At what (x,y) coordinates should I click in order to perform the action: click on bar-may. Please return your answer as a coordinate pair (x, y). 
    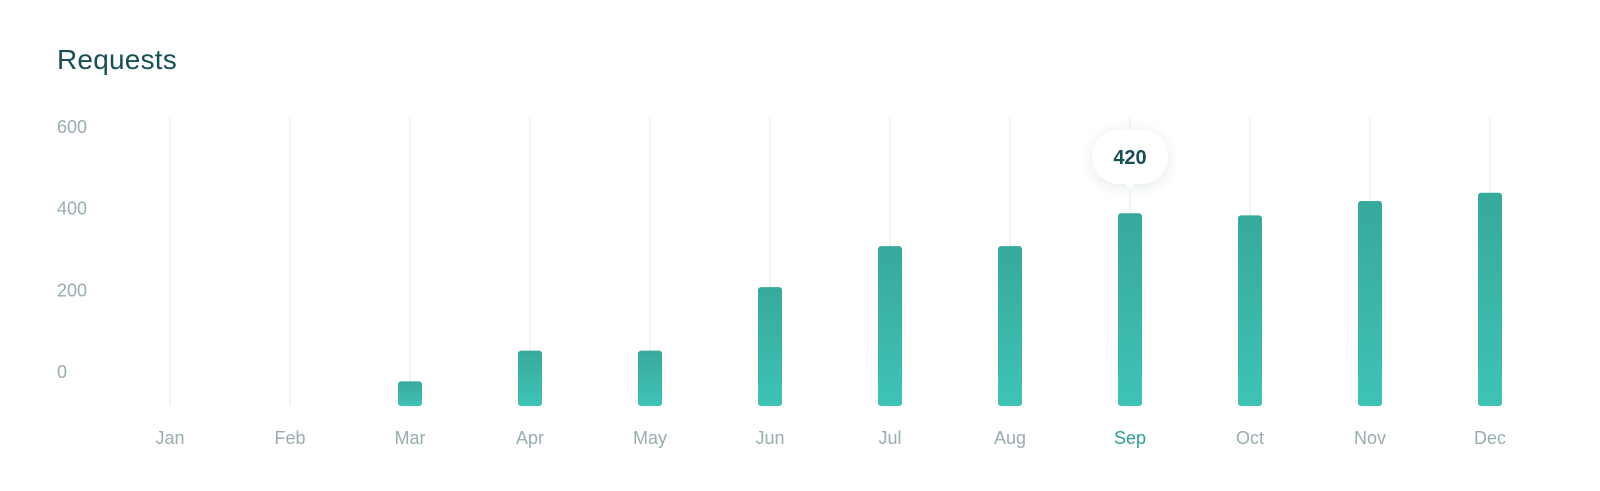
    Looking at the image, I should click on (650, 378).